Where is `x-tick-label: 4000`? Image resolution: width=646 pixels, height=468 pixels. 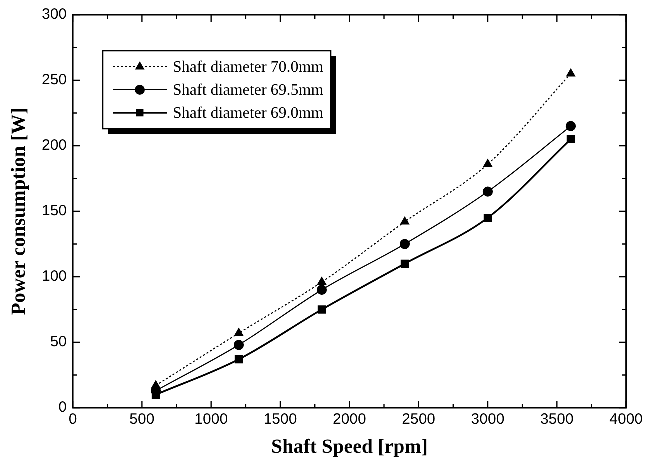 x-tick-label: 4000 is located at coordinates (627, 419).